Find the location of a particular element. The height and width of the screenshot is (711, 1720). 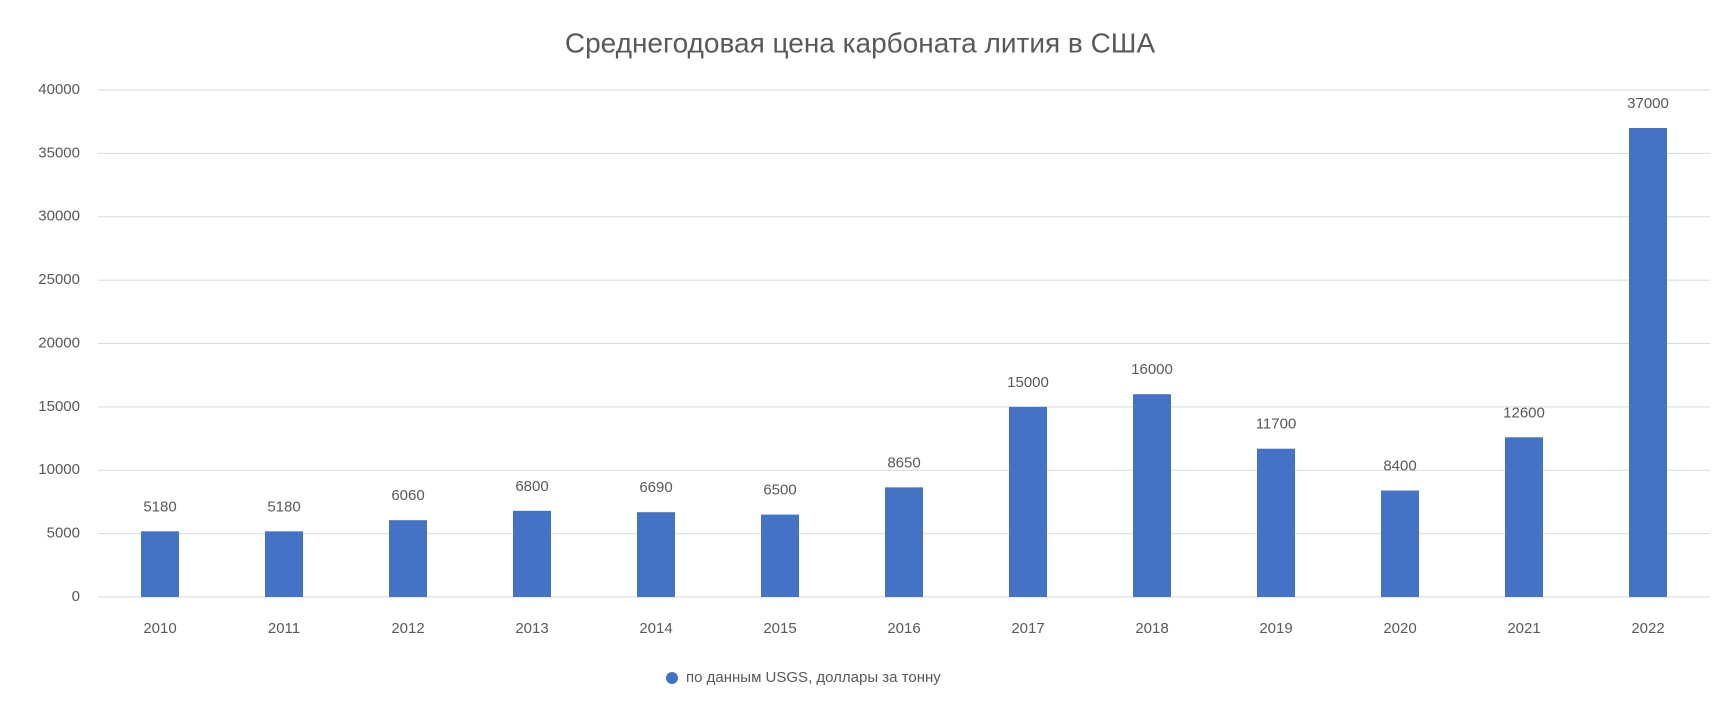

data-label: 15000 is located at coordinates (1028, 382).